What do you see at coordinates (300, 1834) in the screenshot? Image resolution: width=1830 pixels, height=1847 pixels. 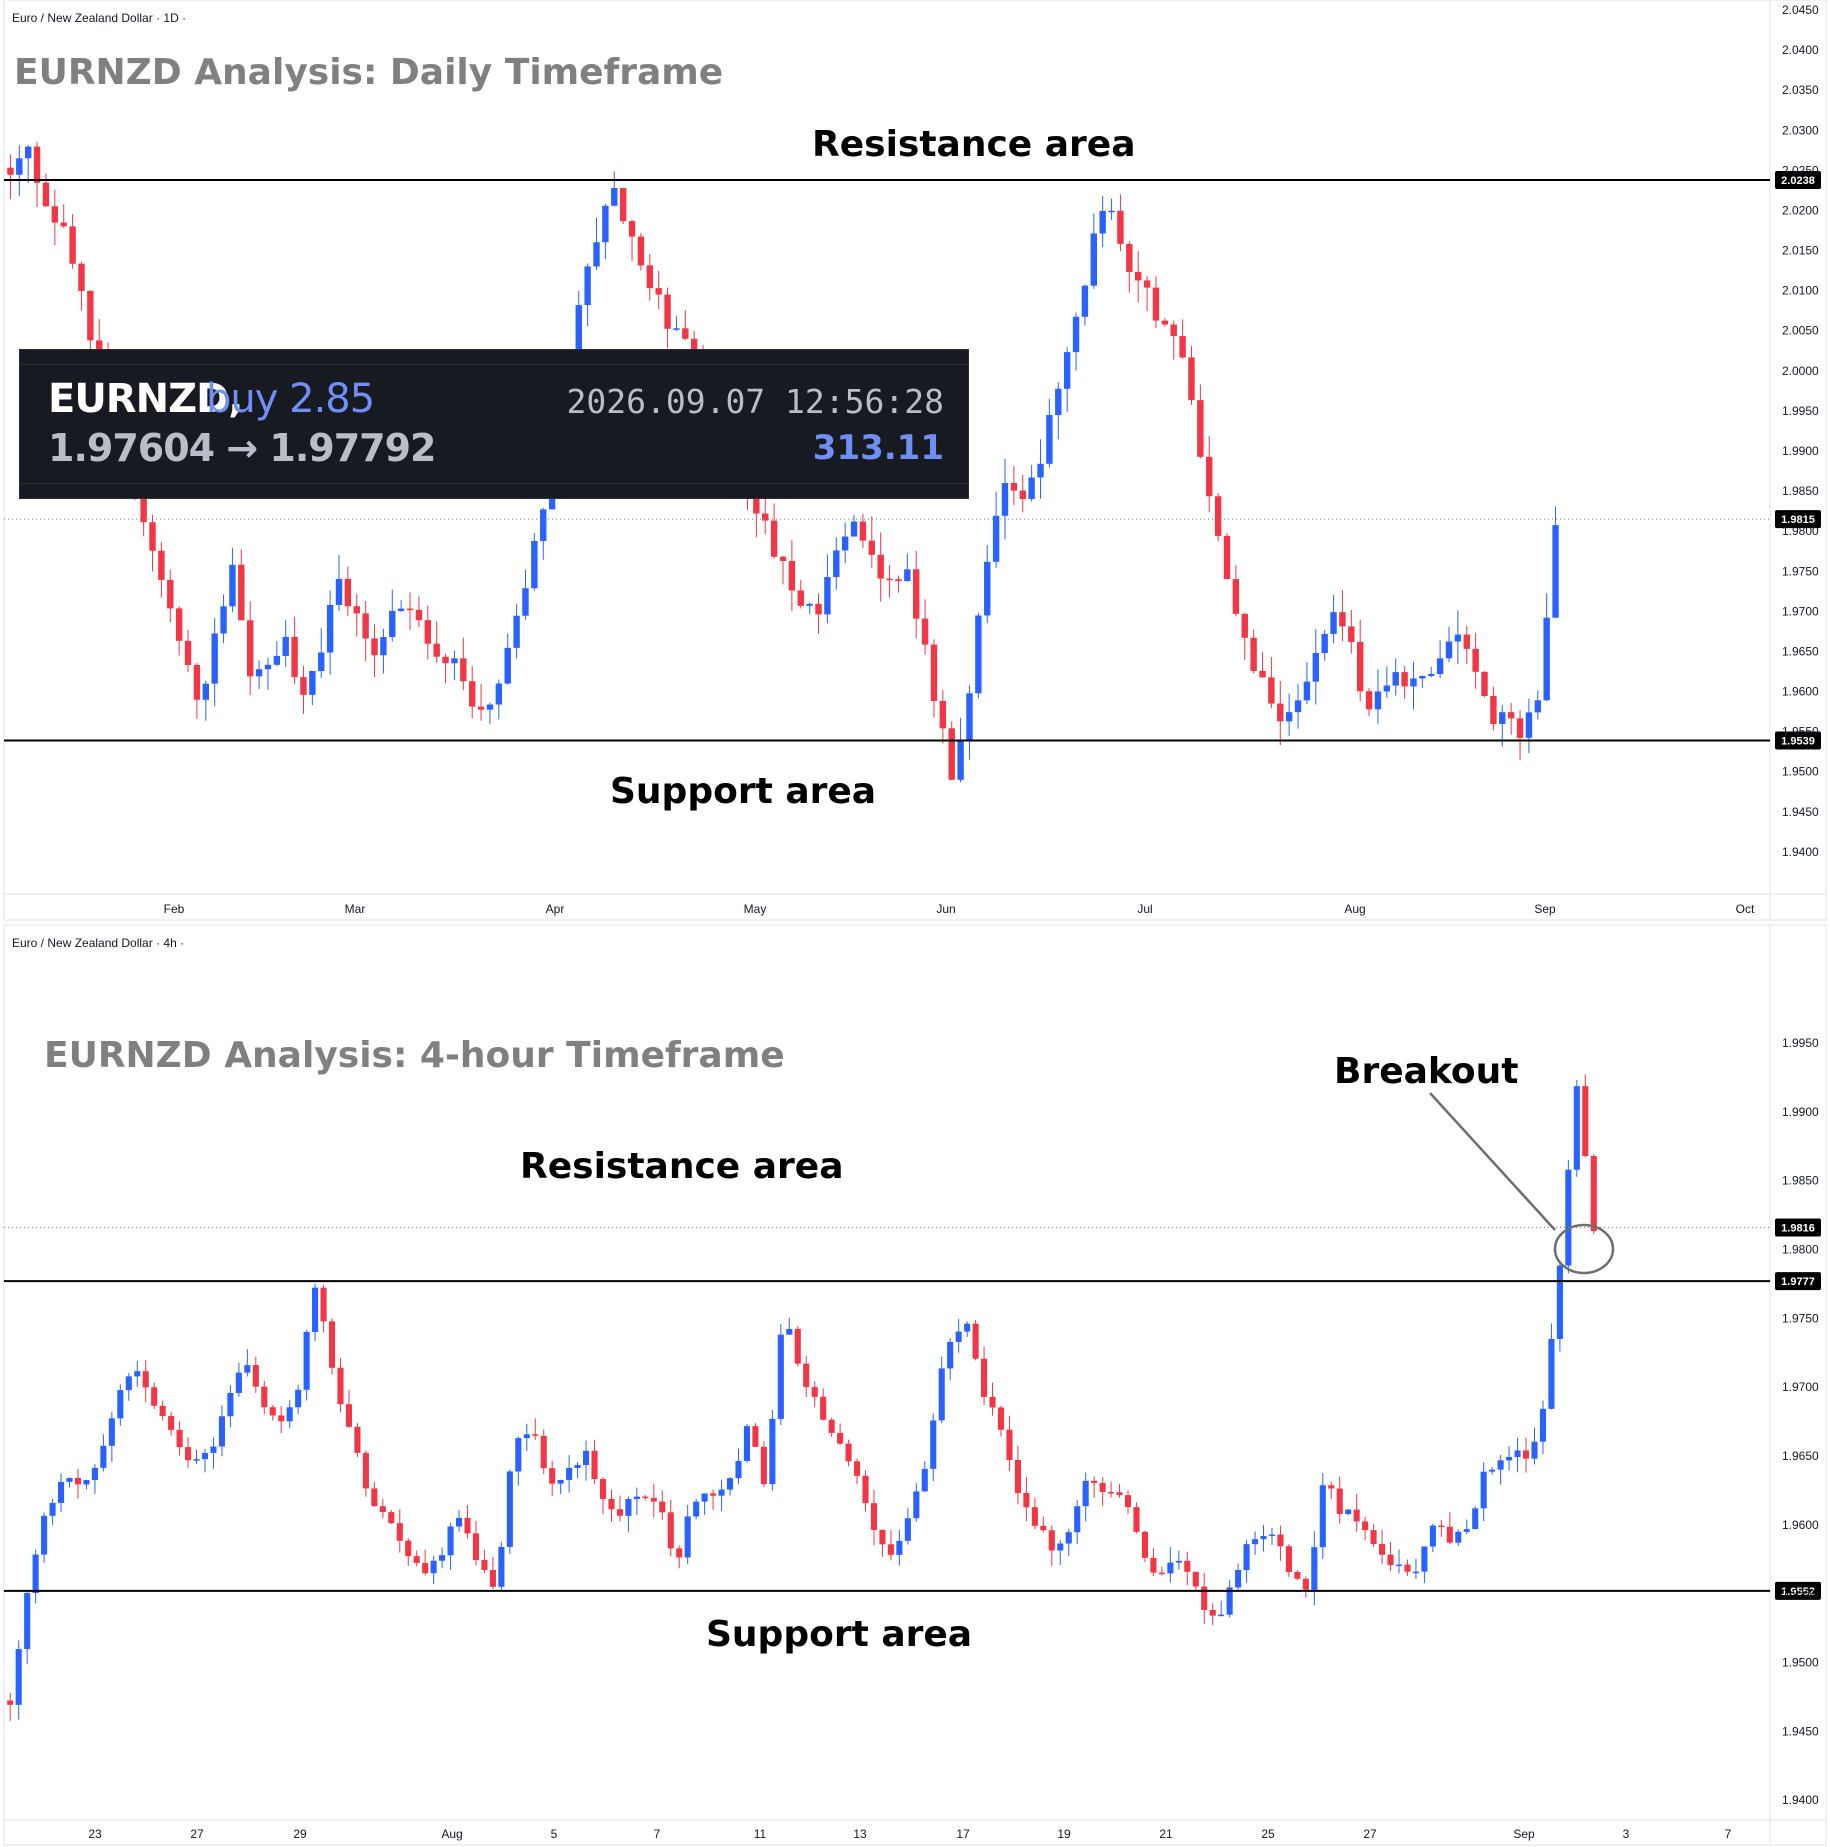 I see `x-tick-label: 29` at bounding box center [300, 1834].